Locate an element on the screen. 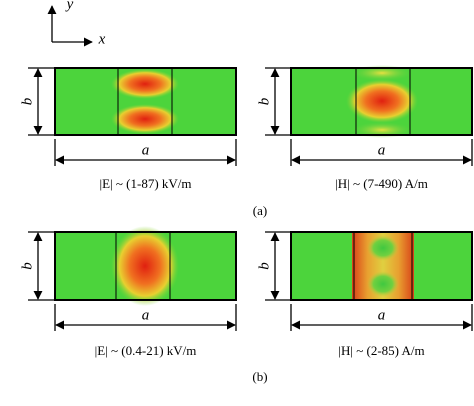  caption: |H| ~ (2-85) A/m is located at coordinates (381, 350).